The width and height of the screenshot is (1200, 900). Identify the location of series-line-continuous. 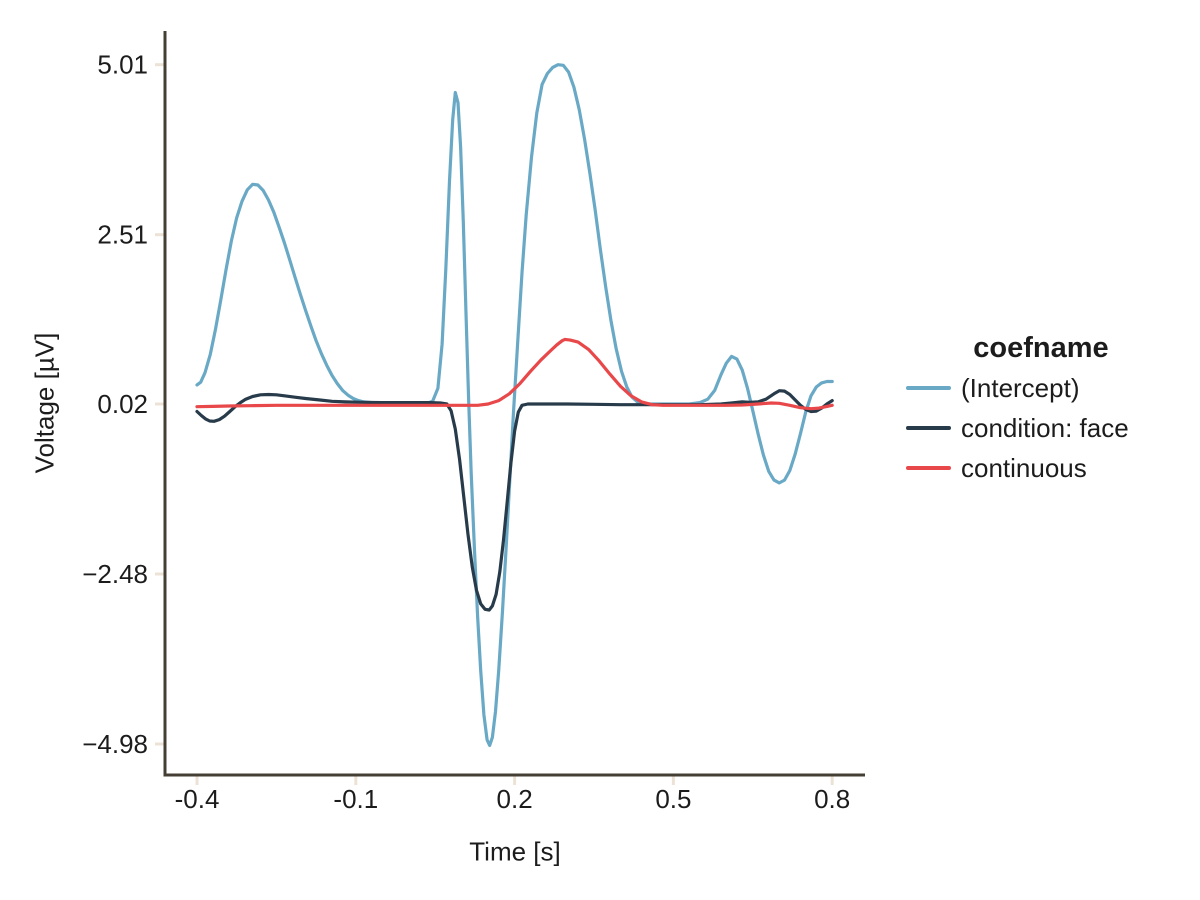
(514, 374).